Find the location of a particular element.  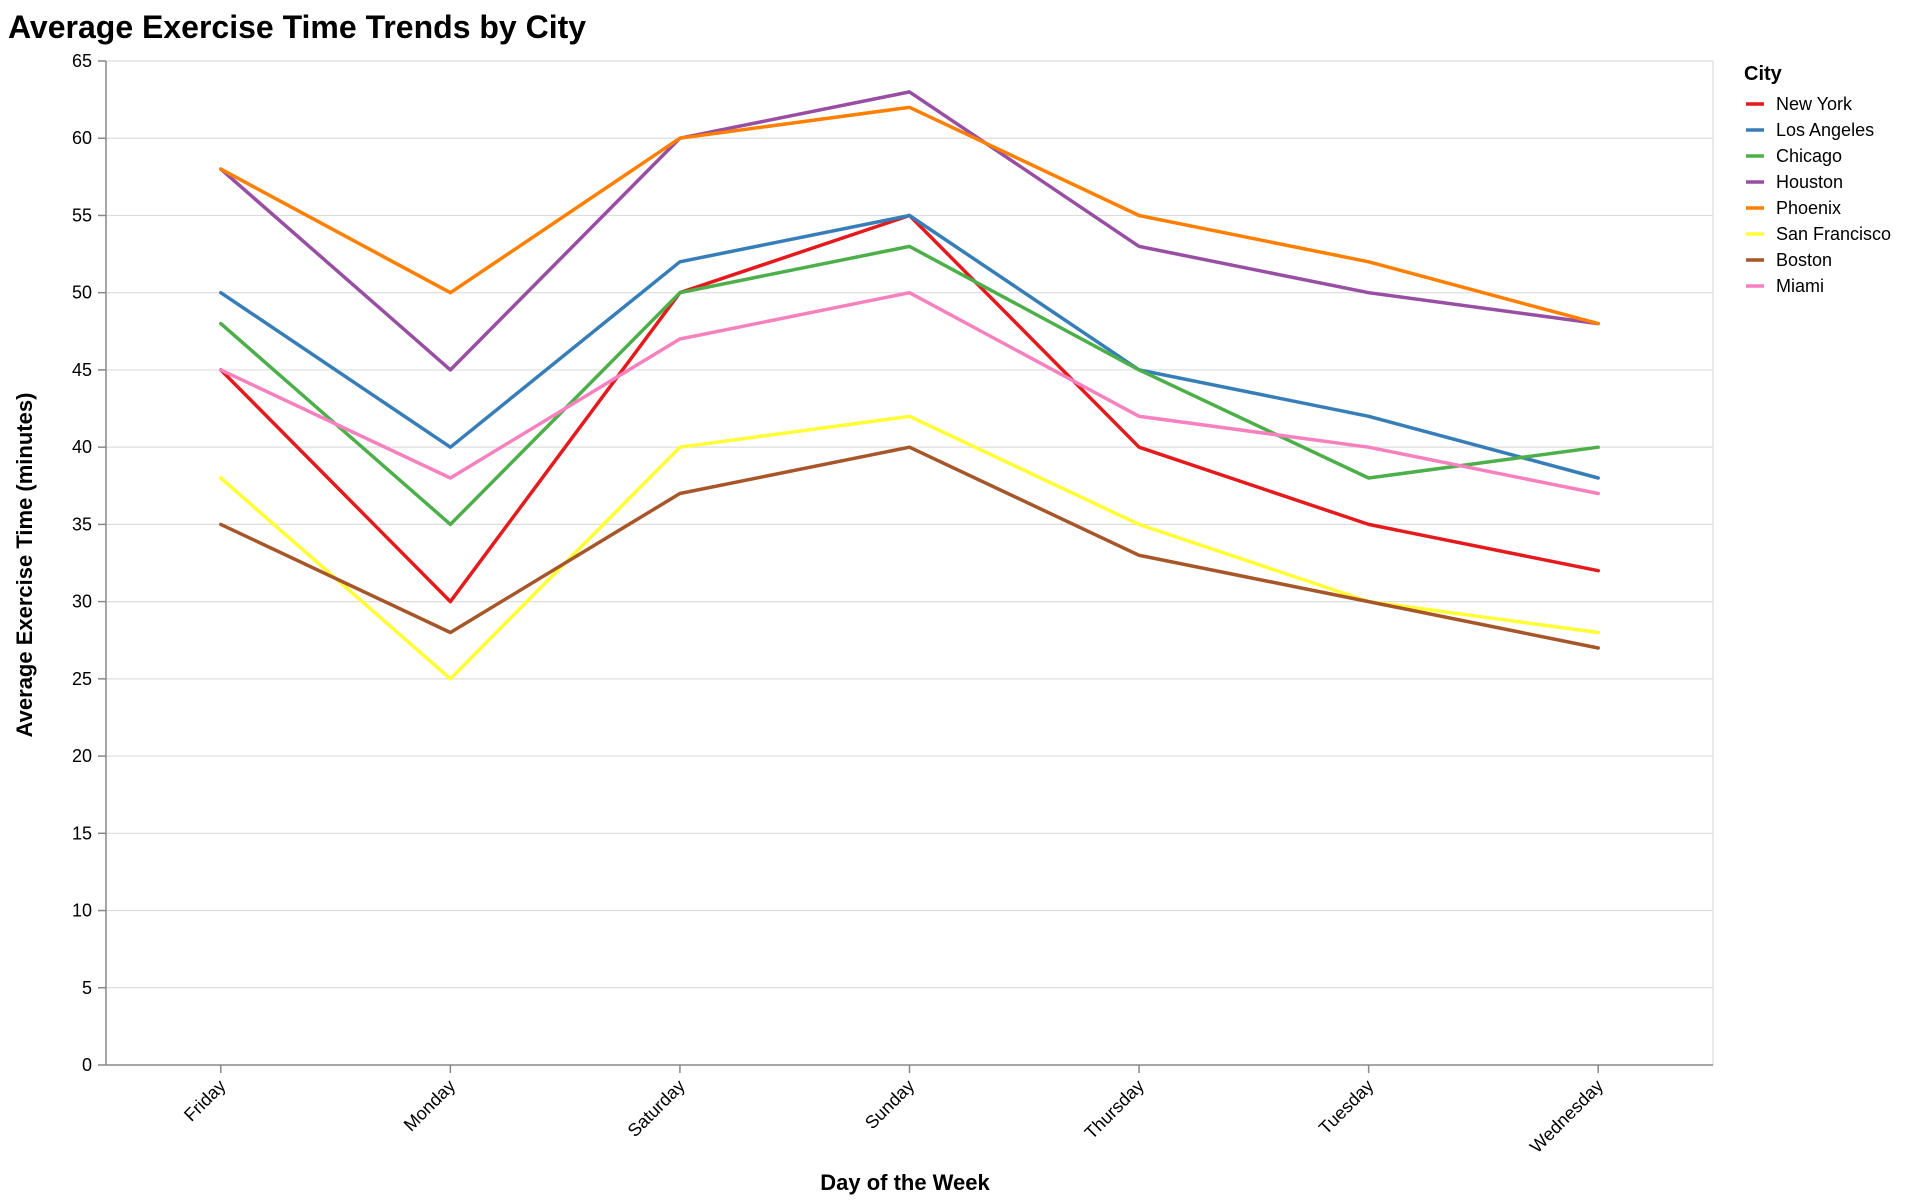

legend-title: City is located at coordinates (1763, 74).